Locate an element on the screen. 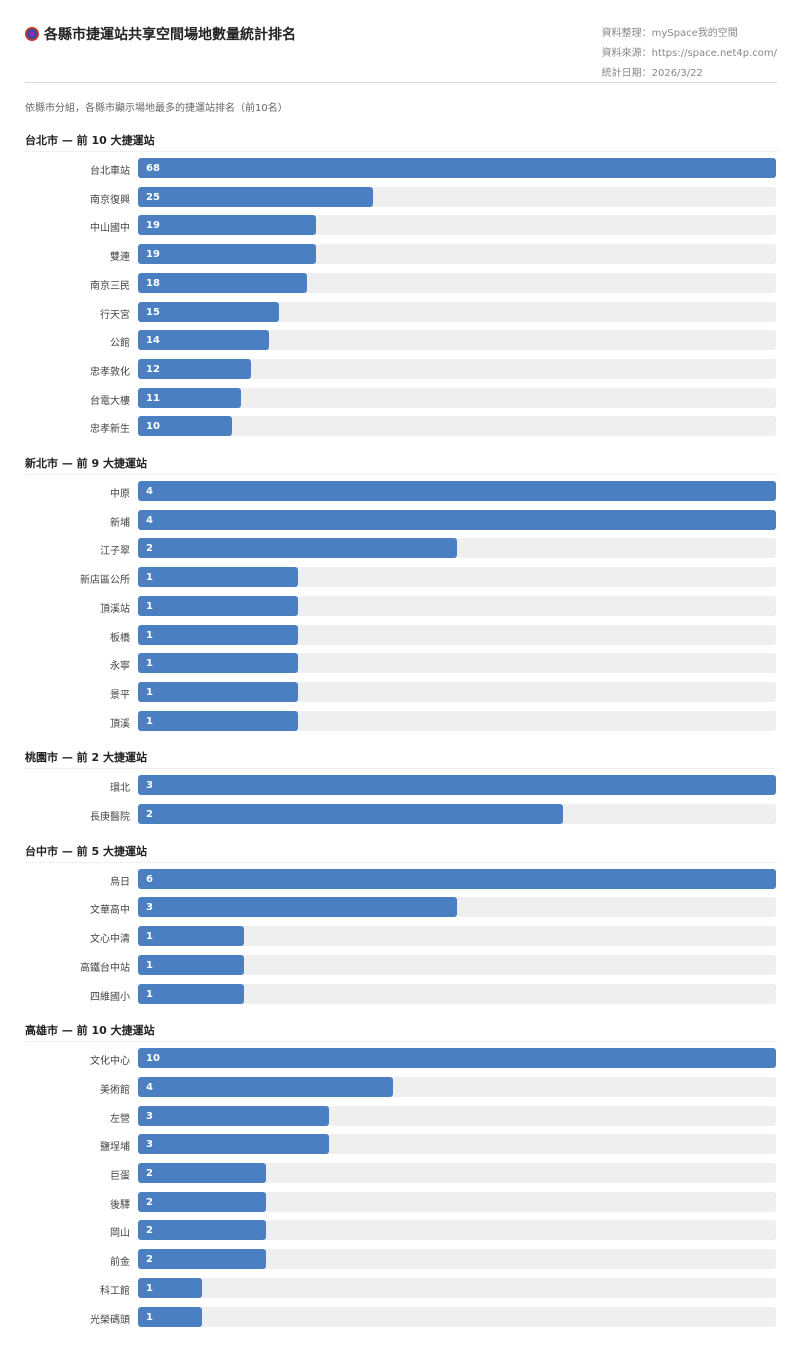 Image resolution: width=800 pixels, height=1356 pixels. station-label: 文華高中 is located at coordinates (110, 911).